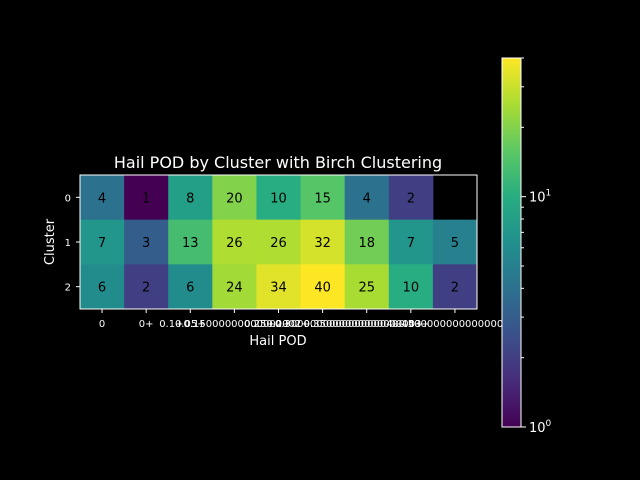 The height and width of the screenshot is (480, 640). Describe the element at coordinates (146, 324) in the screenshot. I see `x-tick-label: 0+` at that location.